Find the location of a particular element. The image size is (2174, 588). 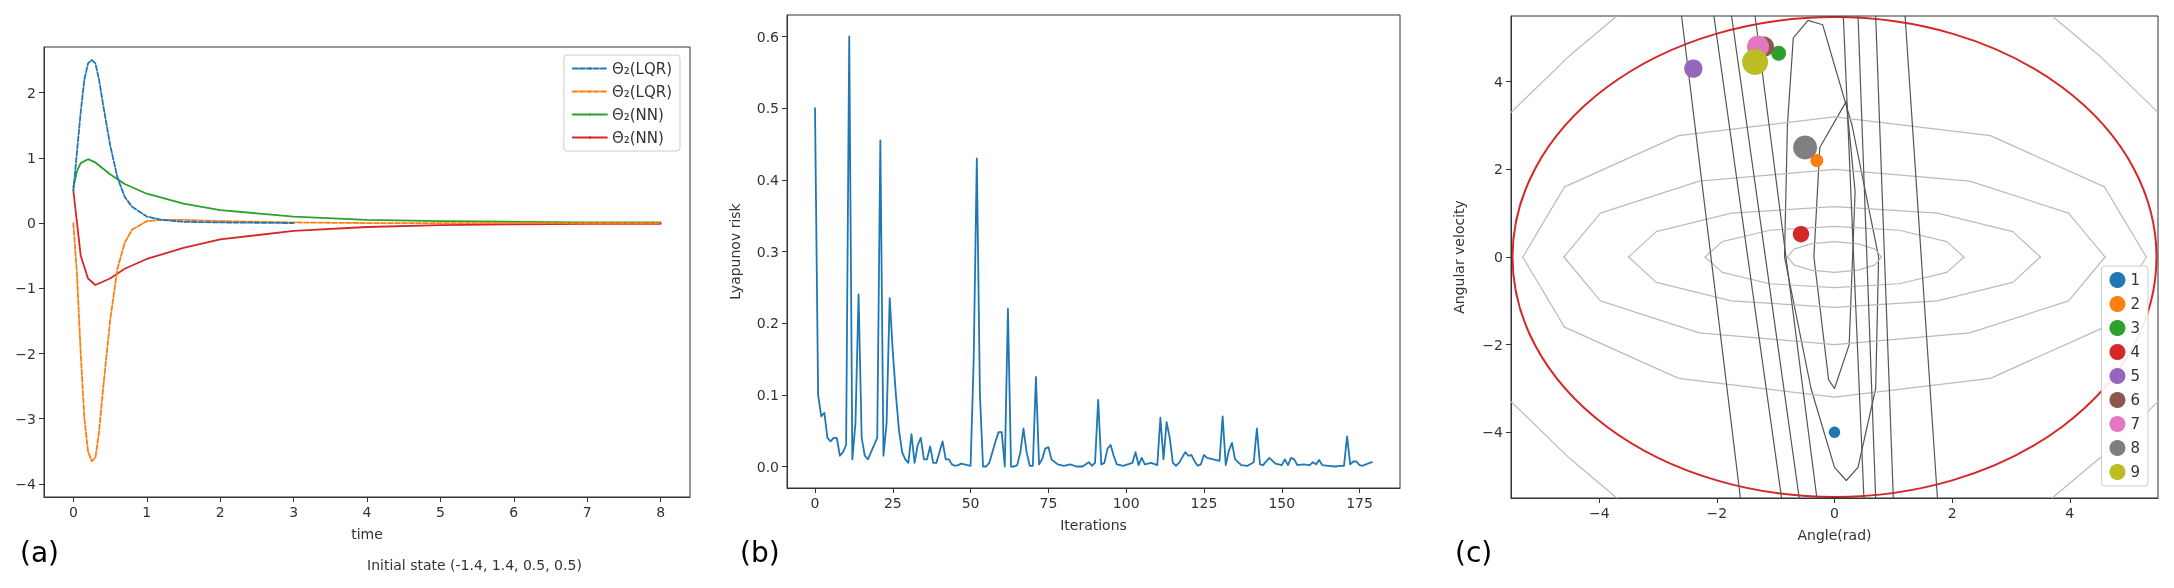

x-axis-title: time is located at coordinates (367, 534).